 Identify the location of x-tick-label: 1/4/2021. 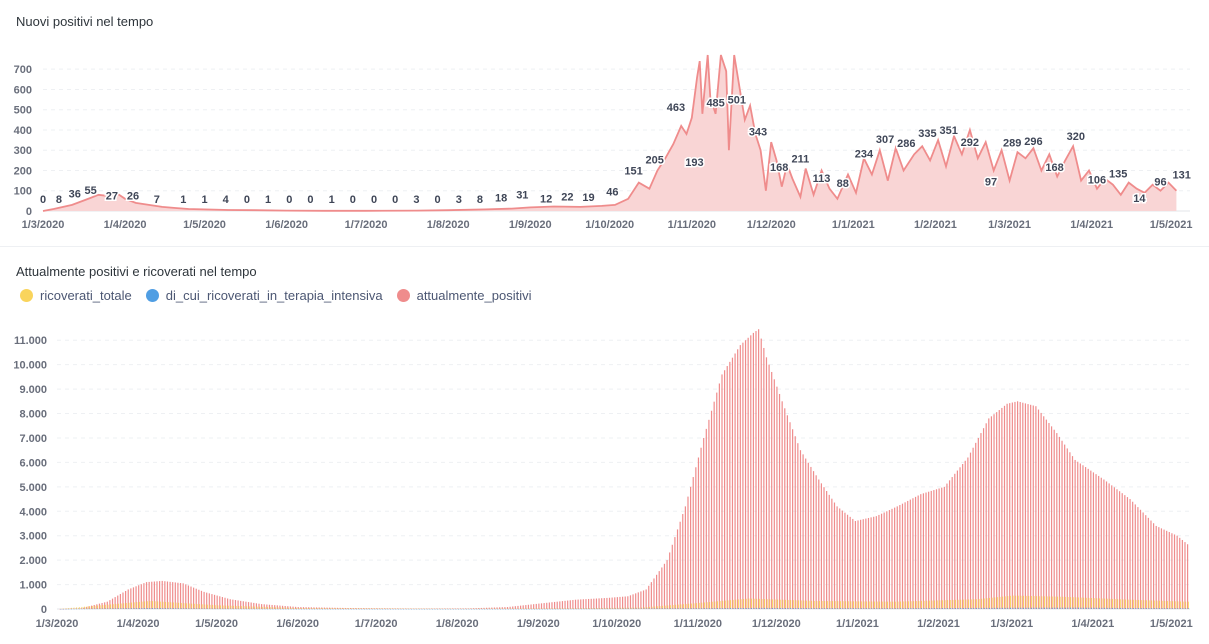
(1091, 225).